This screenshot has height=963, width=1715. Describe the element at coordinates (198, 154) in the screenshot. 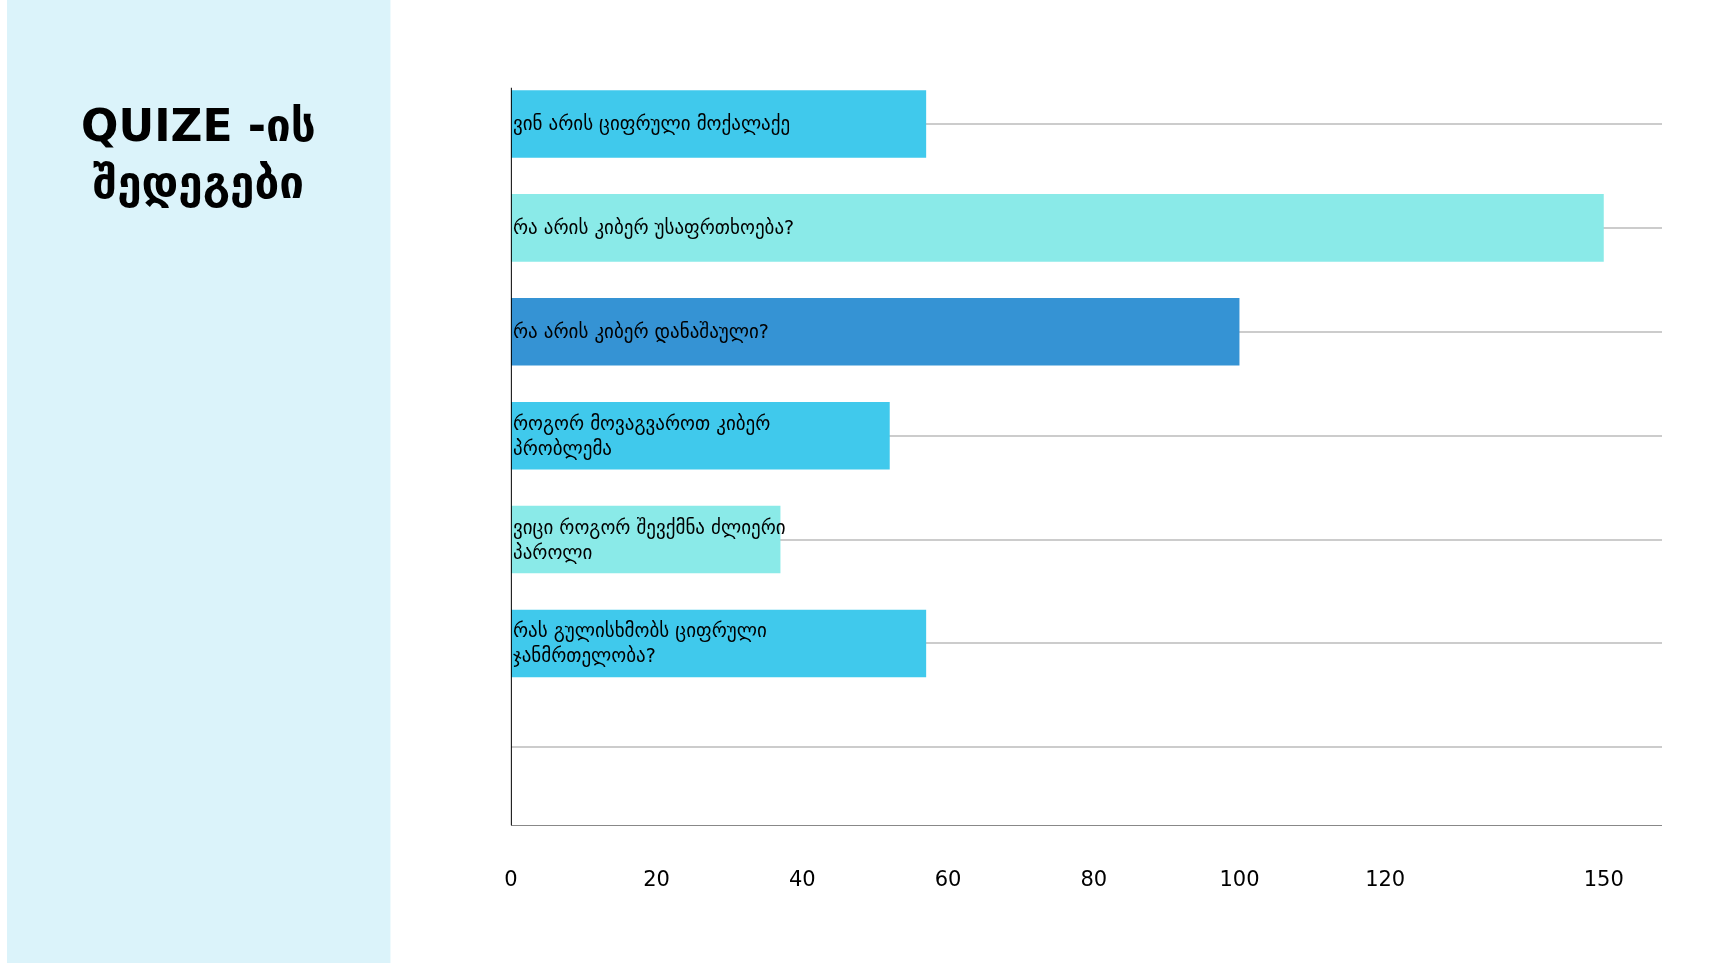

I see `text: QUIZE -ის შედეგები` at that location.